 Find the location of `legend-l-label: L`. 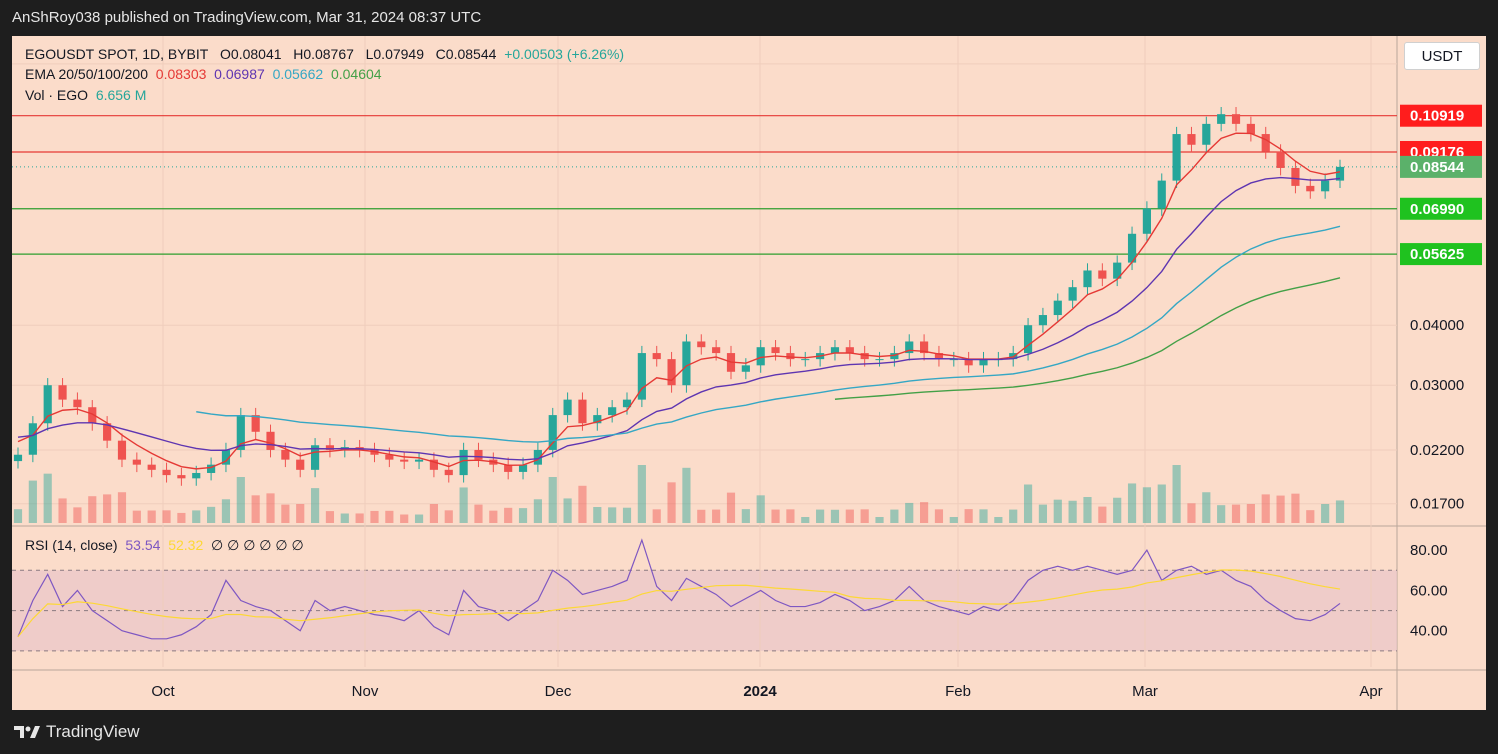

legend-l-label: L is located at coordinates (369, 54).